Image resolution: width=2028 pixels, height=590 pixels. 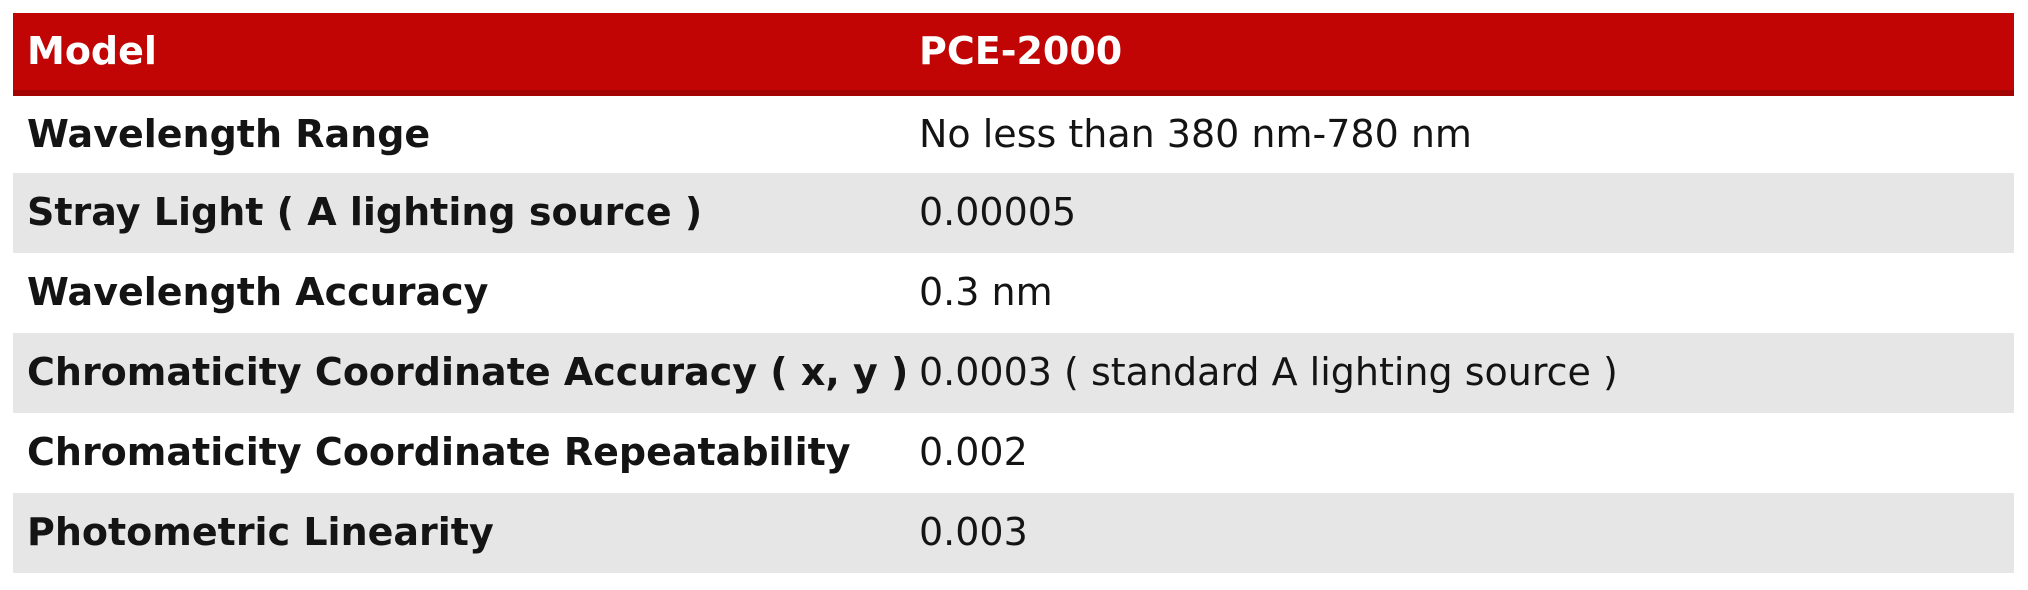 What do you see at coordinates (459, 54) in the screenshot?
I see `header-model-label: Model` at bounding box center [459, 54].